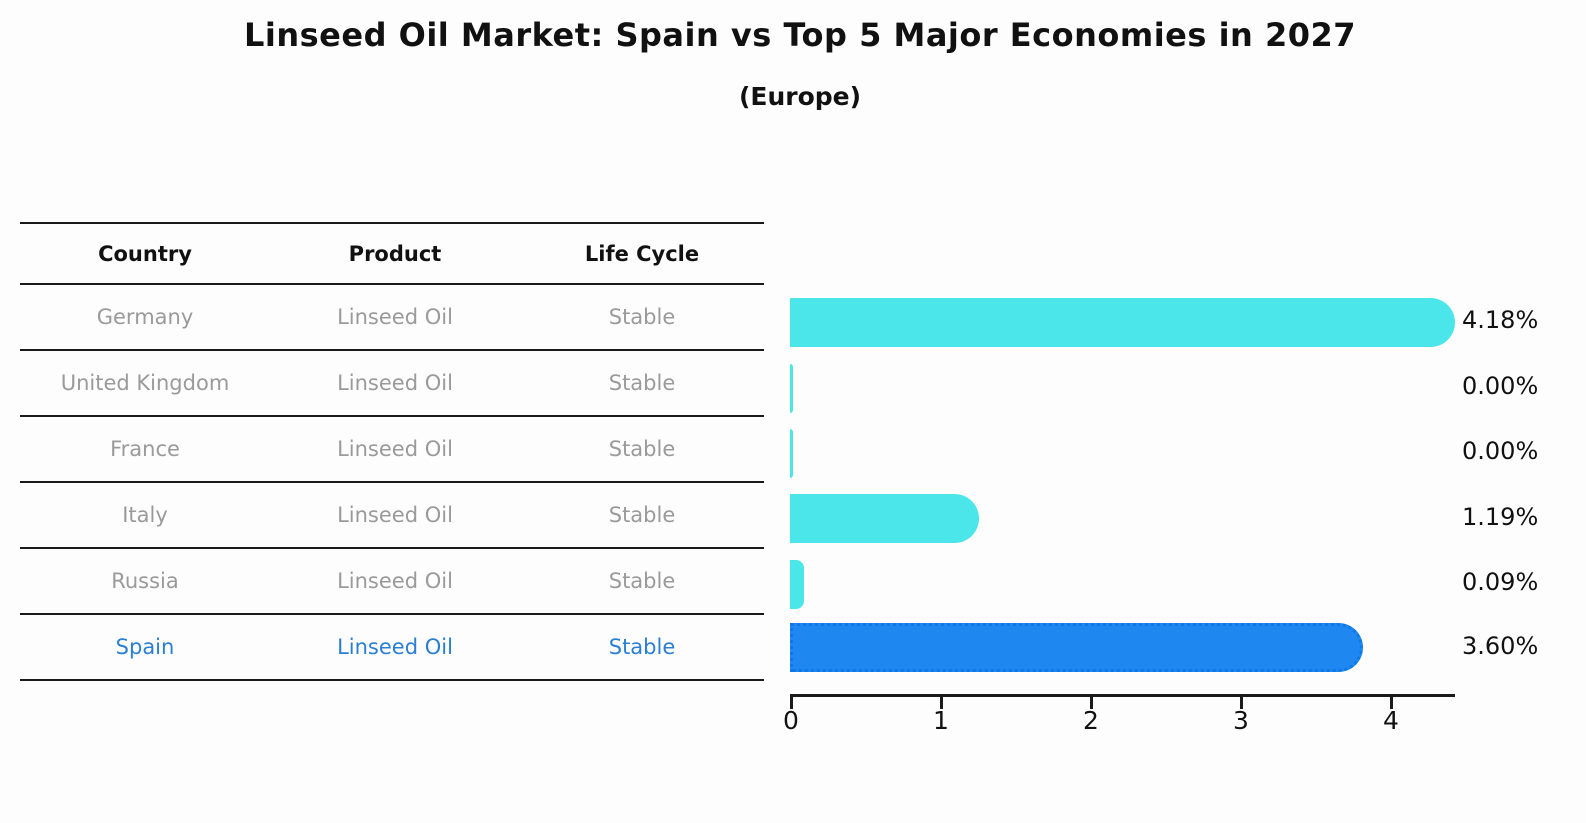 This screenshot has width=1586, height=823. What do you see at coordinates (1241, 720) in the screenshot?
I see `x-tick-label: 3` at bounding box center [1241, 720].